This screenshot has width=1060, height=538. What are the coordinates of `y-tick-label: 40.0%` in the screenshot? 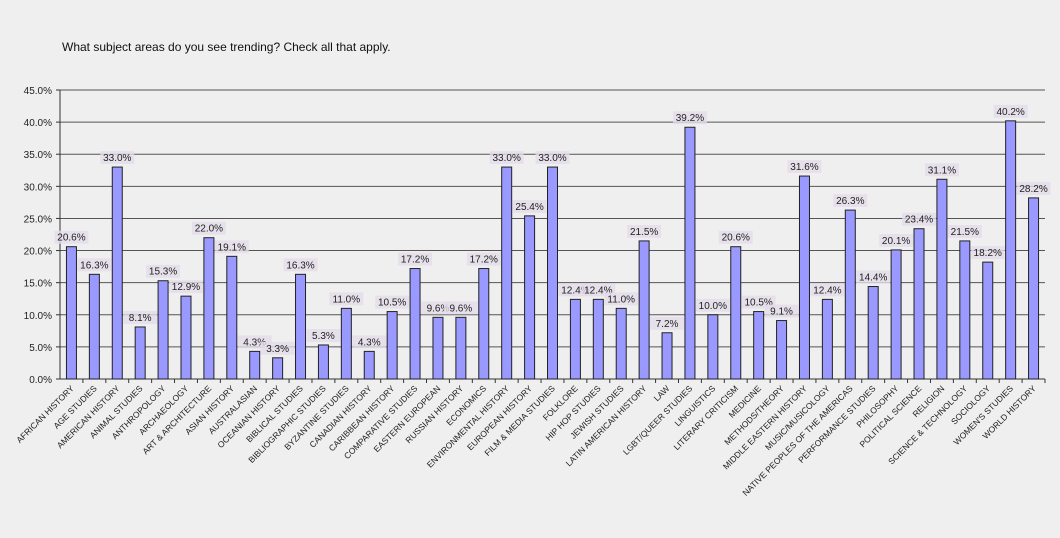 It's located at (38, 123).